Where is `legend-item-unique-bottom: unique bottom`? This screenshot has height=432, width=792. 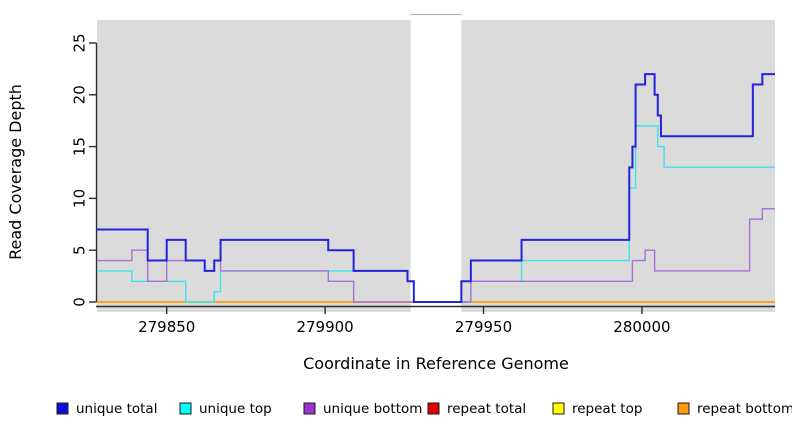 legend-item-unique-bottom: unique bottom is located at coordinates (362, 409).